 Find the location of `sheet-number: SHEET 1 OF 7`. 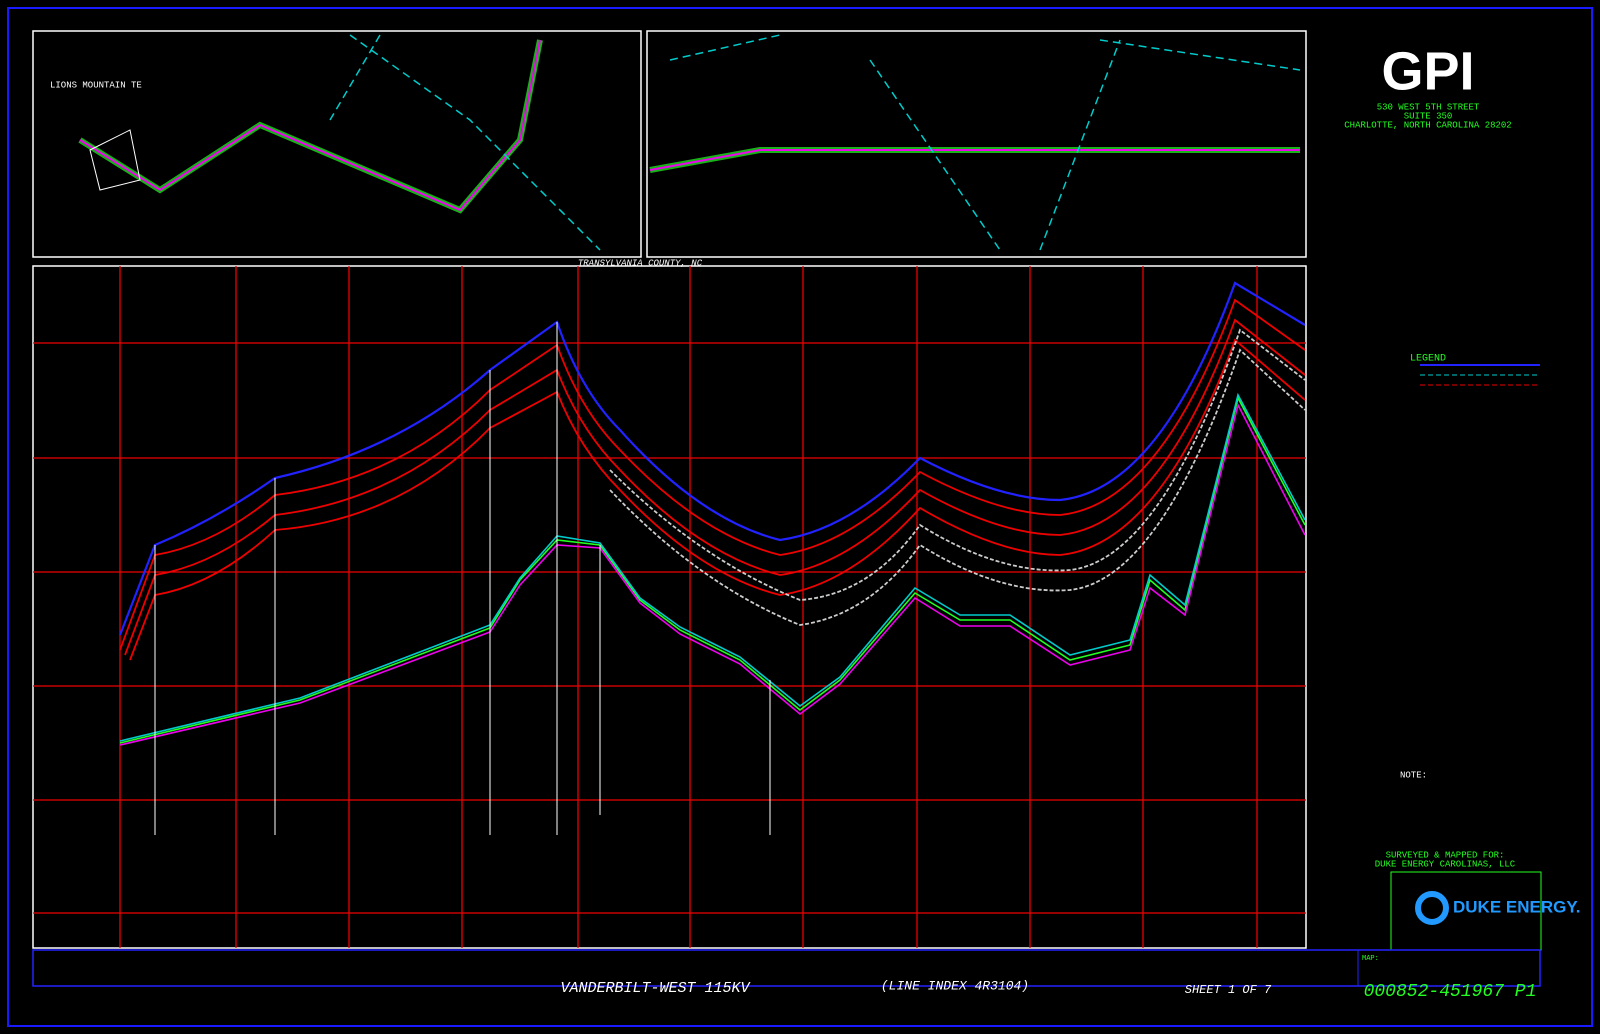

sheet-number: SHEET 1 OF 7 is located at coordinates (1228, 990).